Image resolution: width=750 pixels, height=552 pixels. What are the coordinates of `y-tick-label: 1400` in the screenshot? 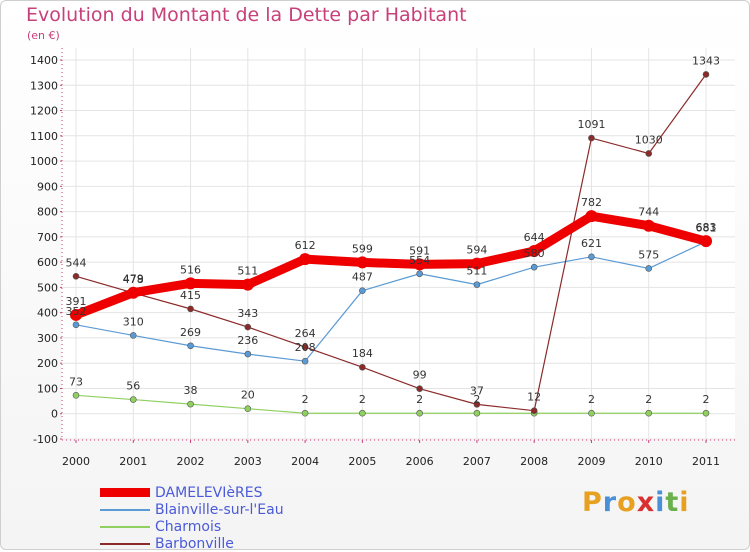 It's located at (44, 60).